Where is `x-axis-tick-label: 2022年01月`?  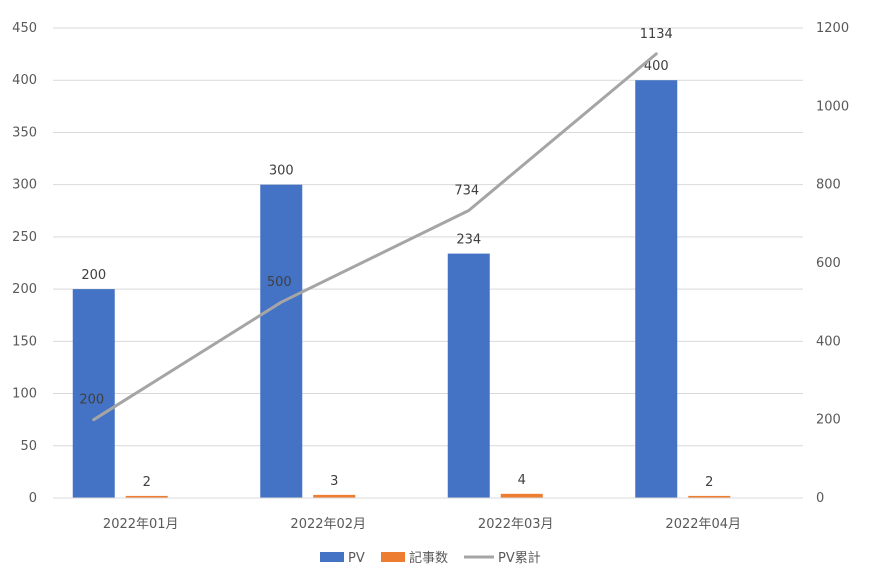
x-axis-tick-label: 2022年01月 is located at coordinates (141, 524).